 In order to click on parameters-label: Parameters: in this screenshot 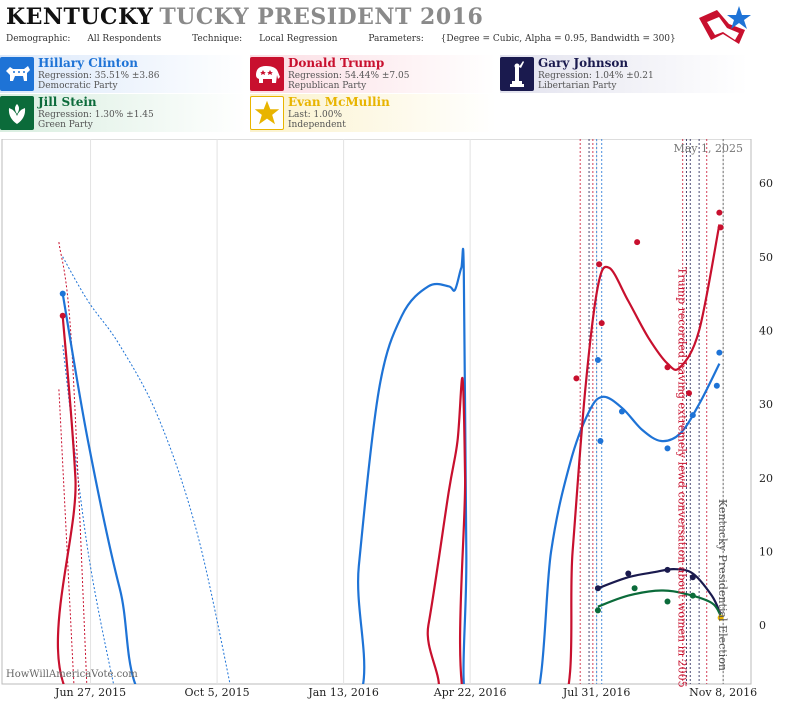, I will do `click(396, 39)`.